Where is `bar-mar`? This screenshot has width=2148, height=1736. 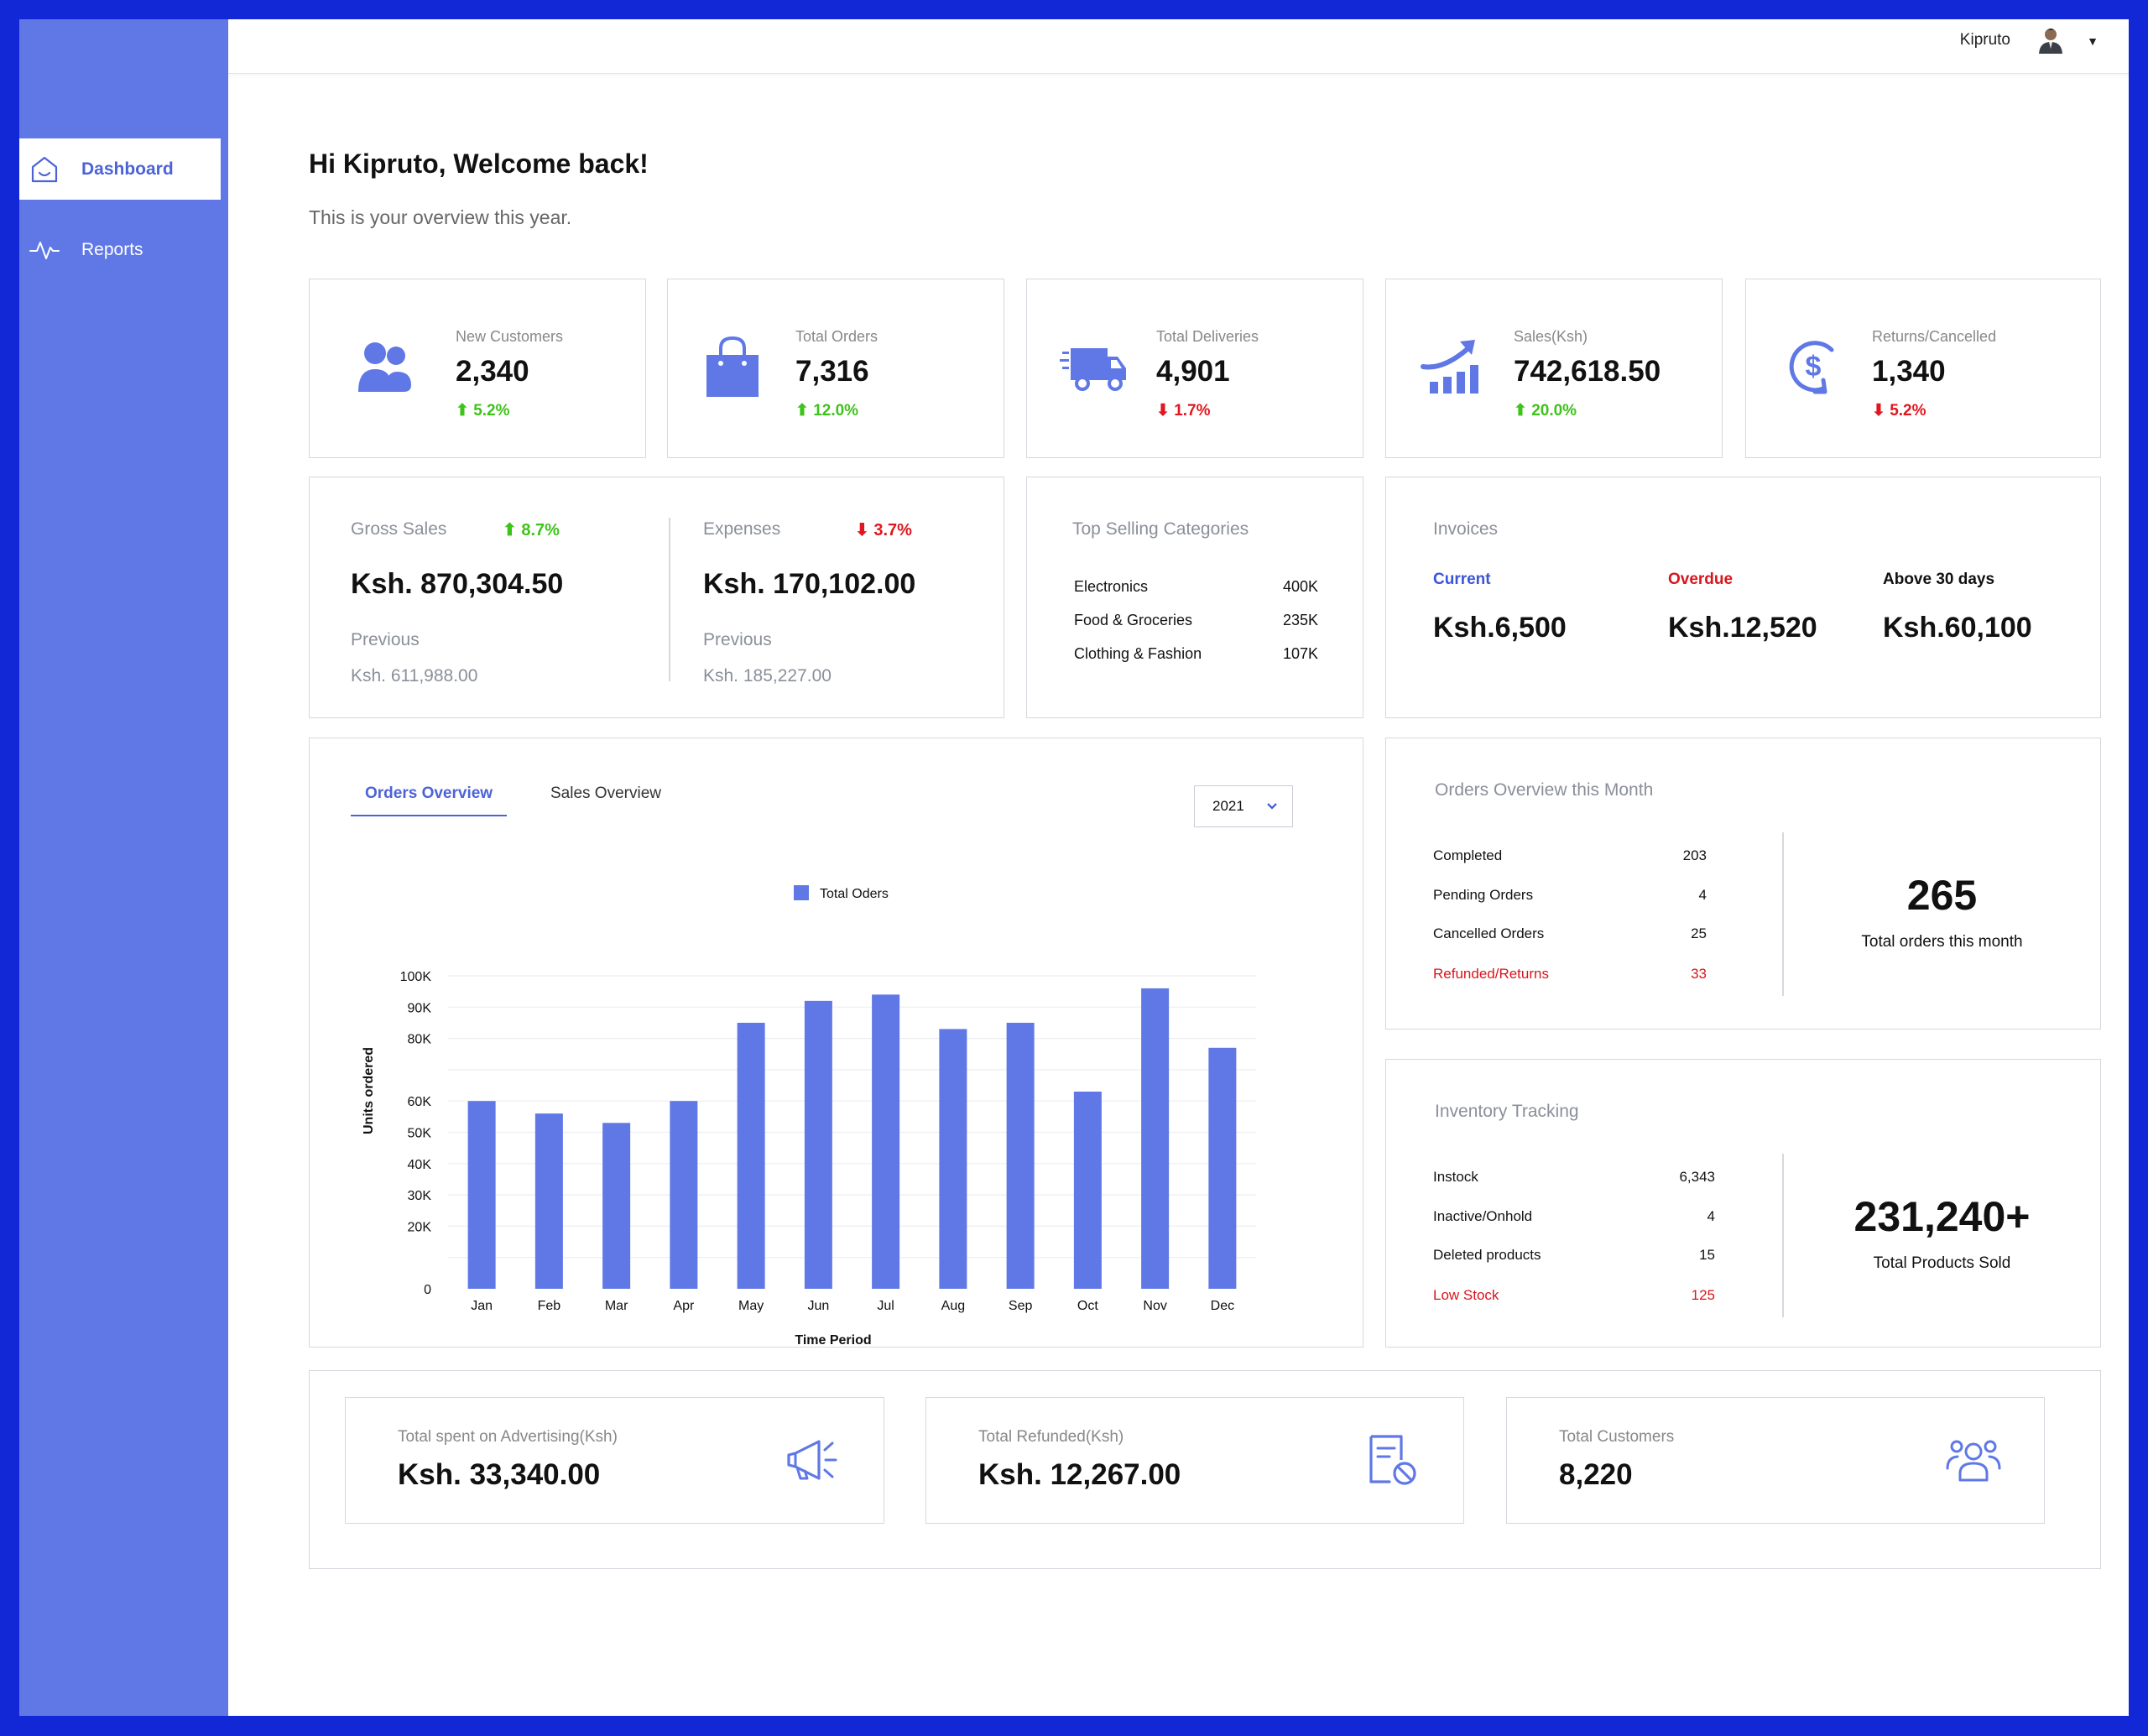
bar-mar is located at coordinates (617, 1206).